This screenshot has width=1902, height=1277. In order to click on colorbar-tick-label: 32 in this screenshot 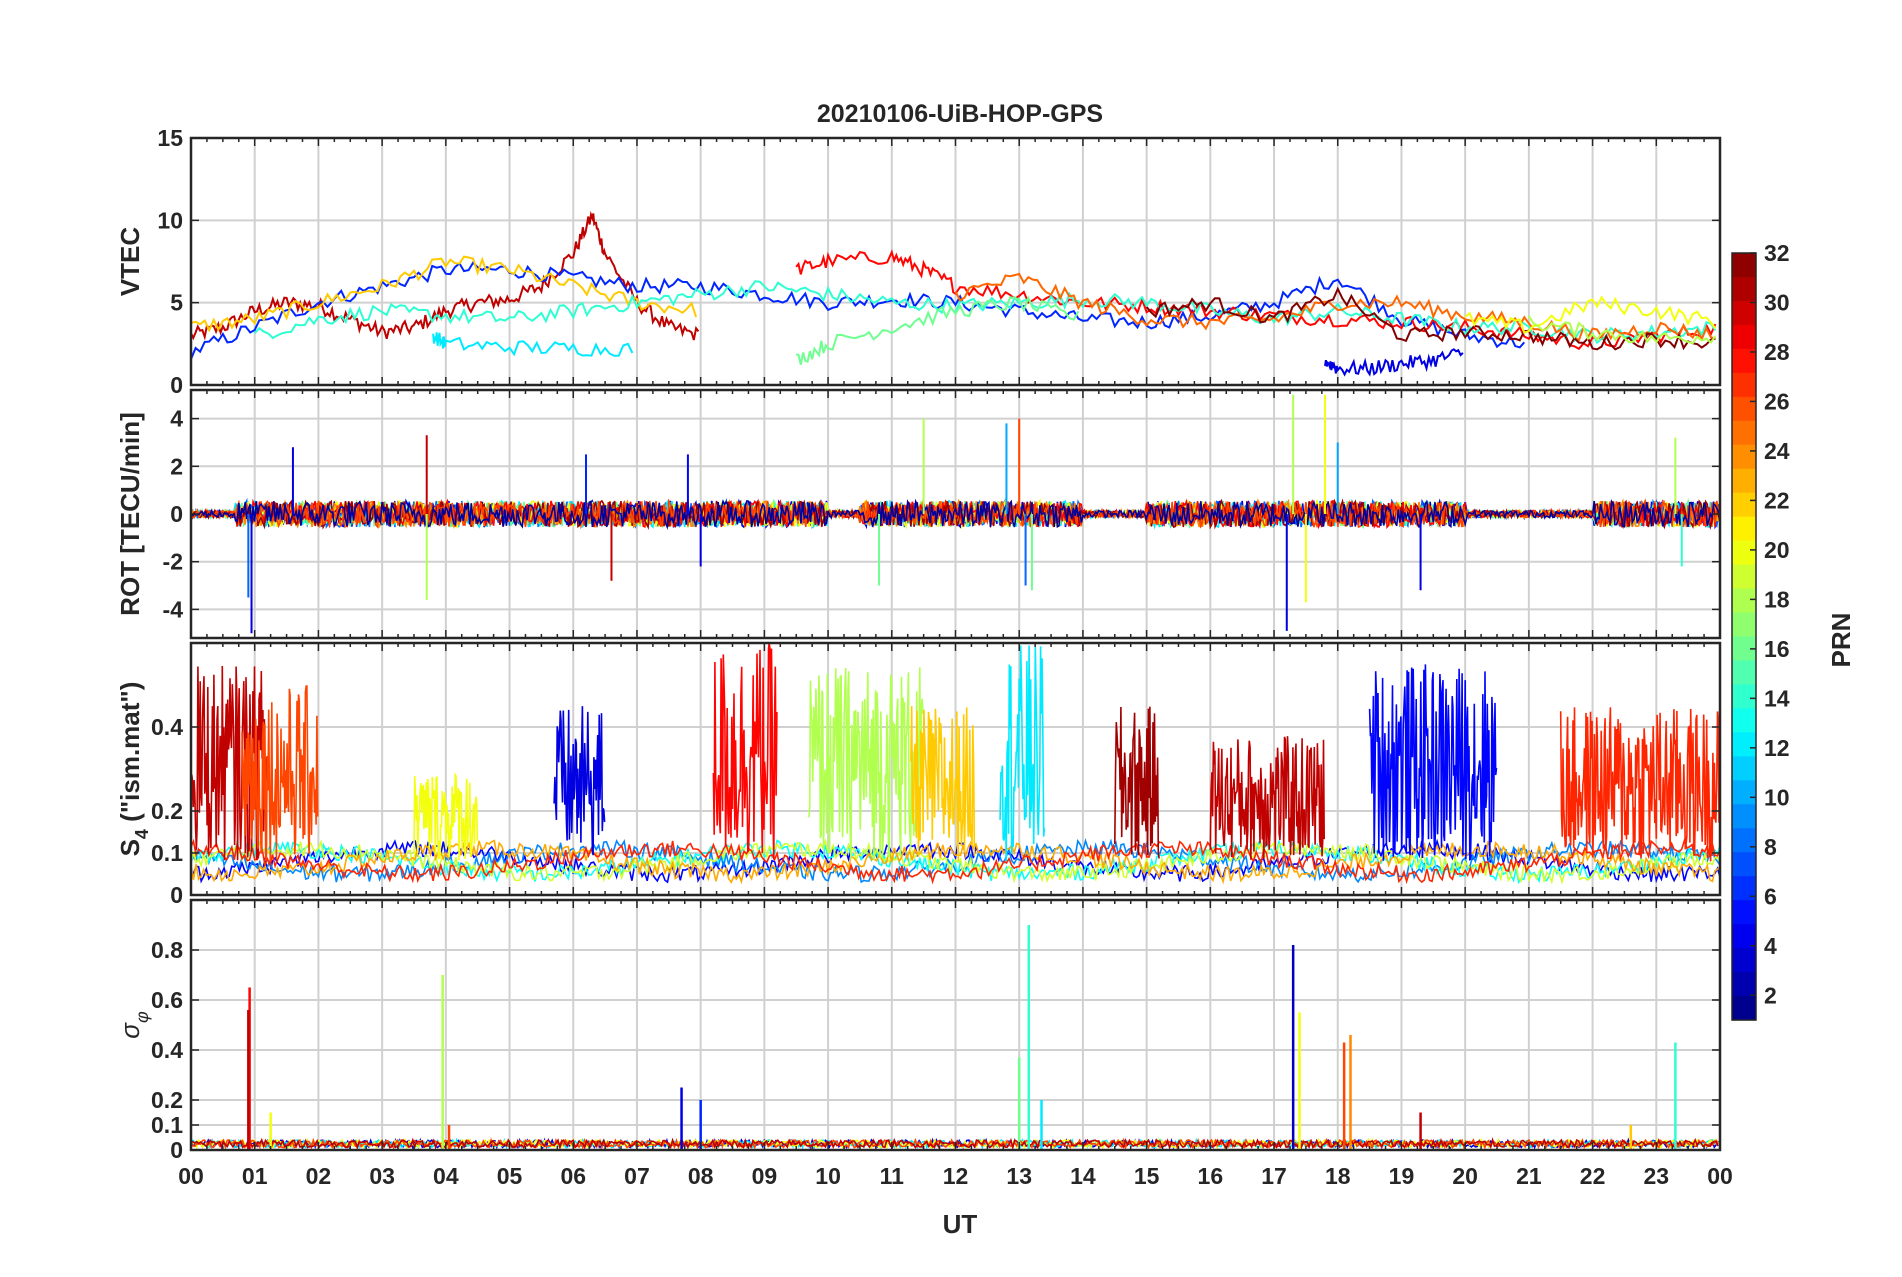, I will do `click(1777, 253)`.